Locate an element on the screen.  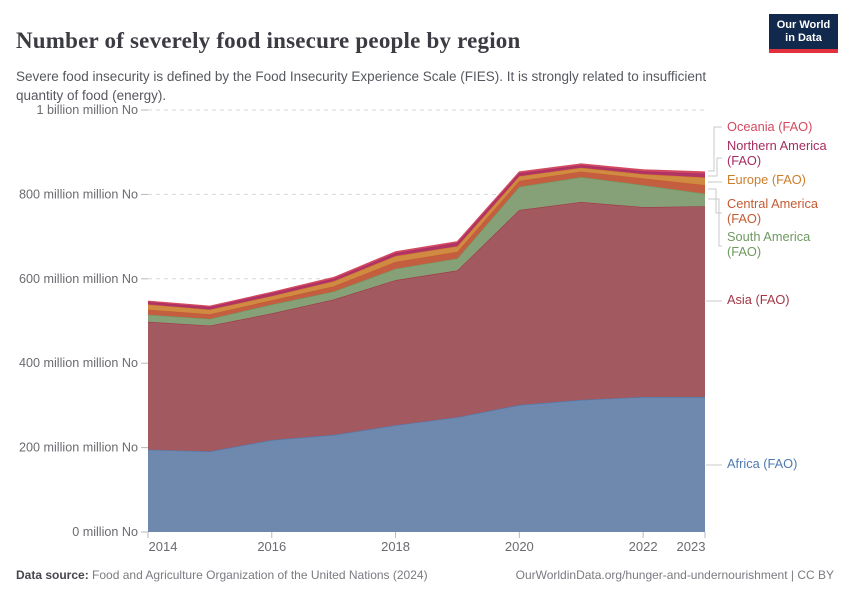
connector-south-america is located at coordinates (715, 222).